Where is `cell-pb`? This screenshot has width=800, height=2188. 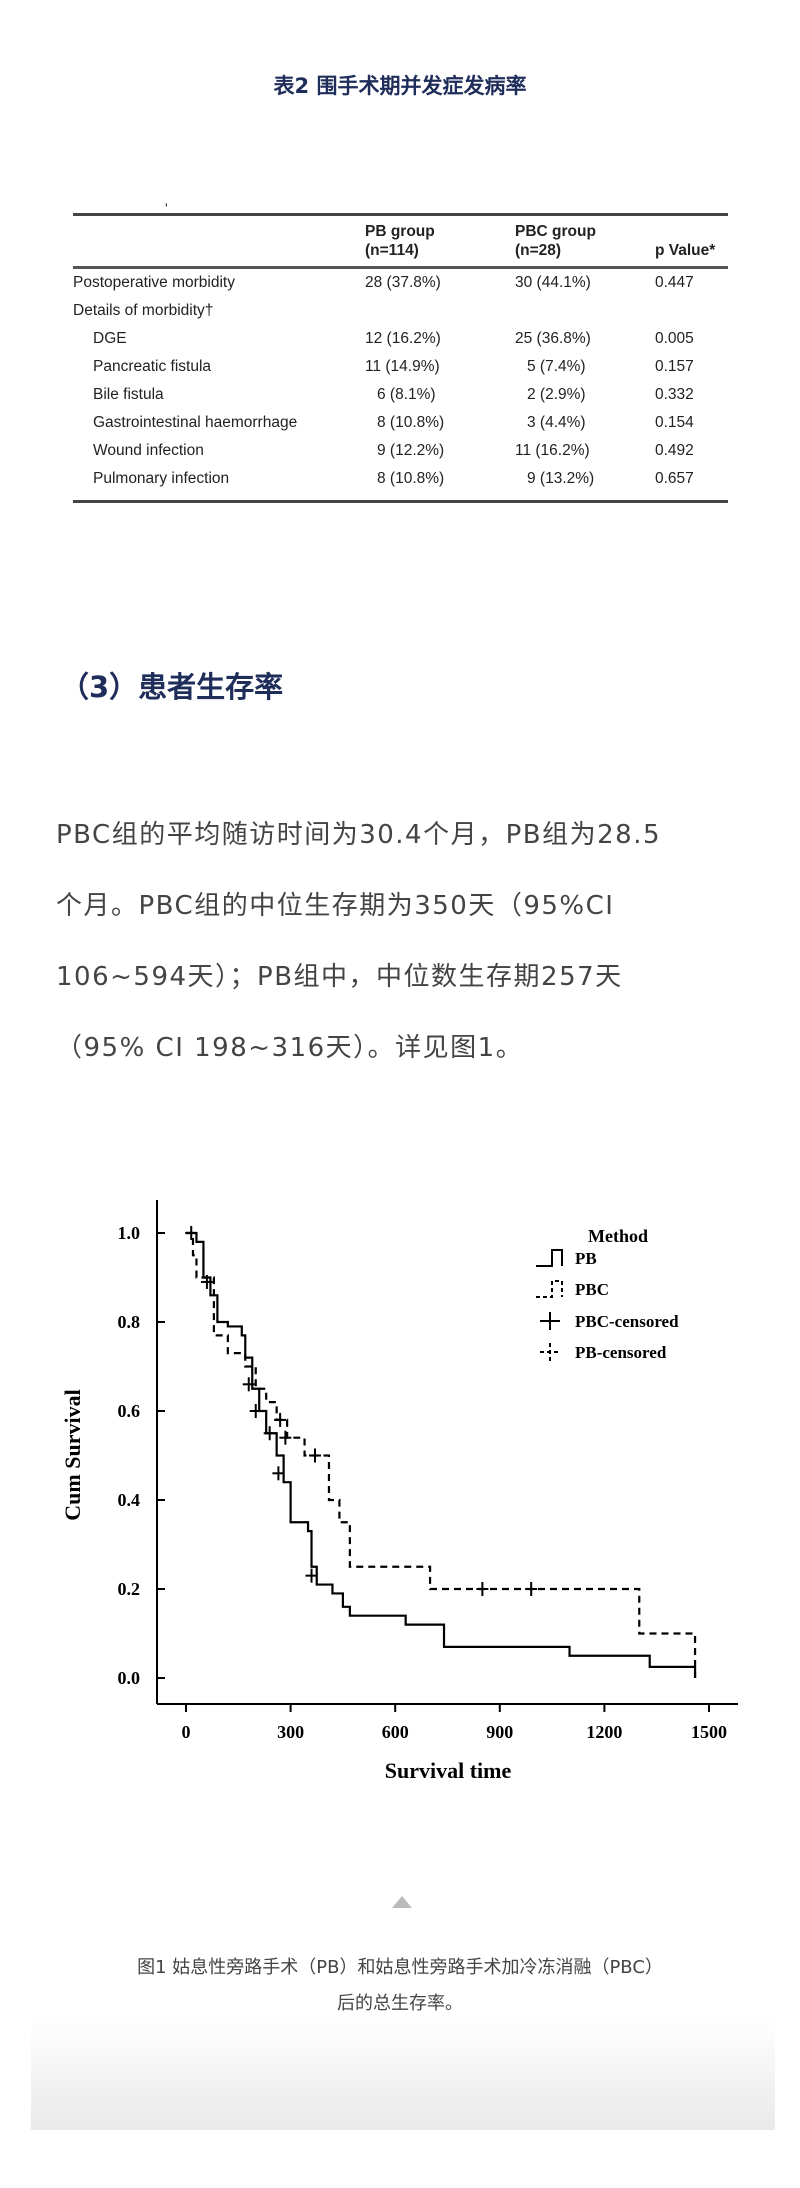
cell-pb is located at coordinates (440, 311).